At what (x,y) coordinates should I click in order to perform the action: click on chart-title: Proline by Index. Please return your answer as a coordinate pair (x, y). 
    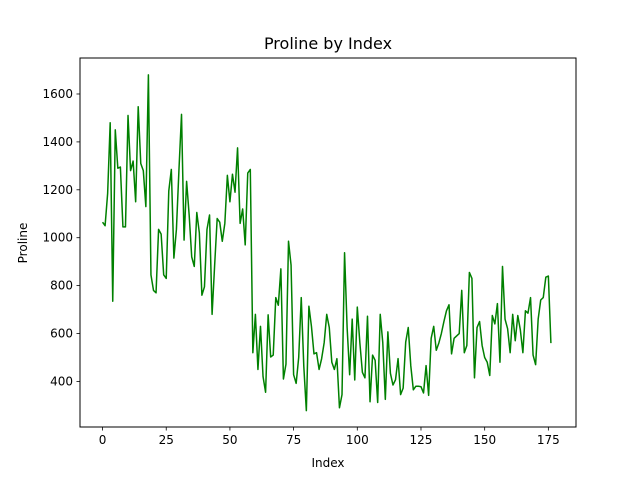
    Looking at the image, I should click on (328, 43).